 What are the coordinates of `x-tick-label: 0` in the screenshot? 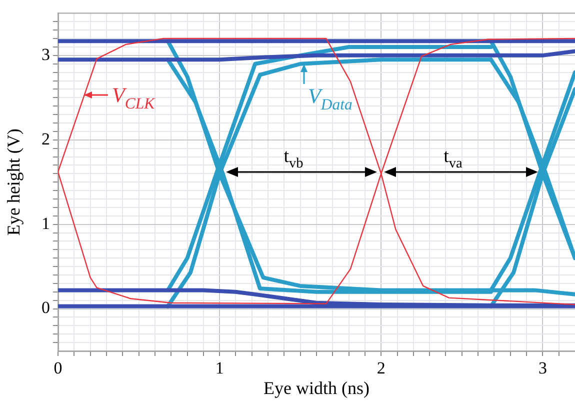 It's located at (58, 368).